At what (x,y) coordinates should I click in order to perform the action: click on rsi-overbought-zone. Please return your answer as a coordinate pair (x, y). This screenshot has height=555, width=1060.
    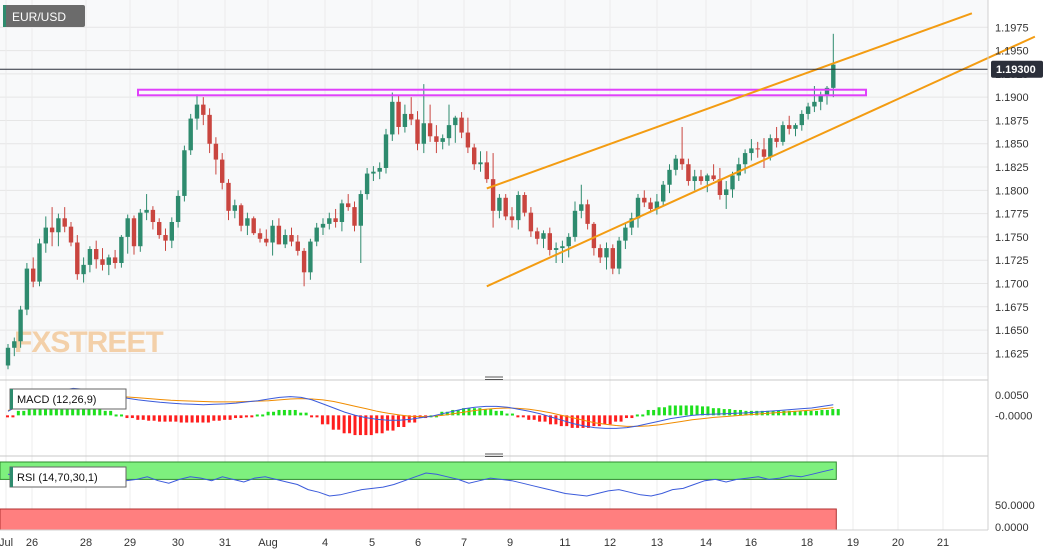
    Looking at the image, I should click on (418, 470).